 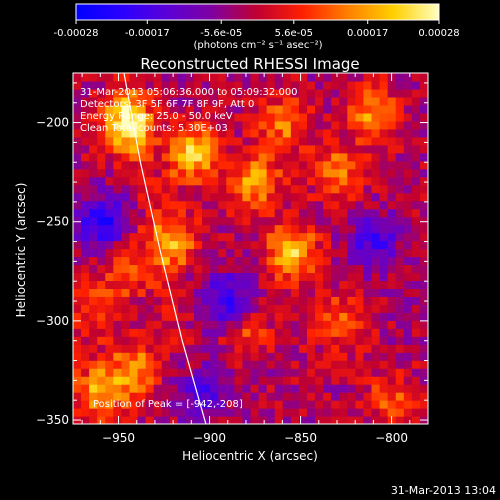 What do you see at coordinates (250, 456) in the screenshot?
I see `x-axis-label: Heliocentric X (arcsec)` at bounding box center [250, 456].